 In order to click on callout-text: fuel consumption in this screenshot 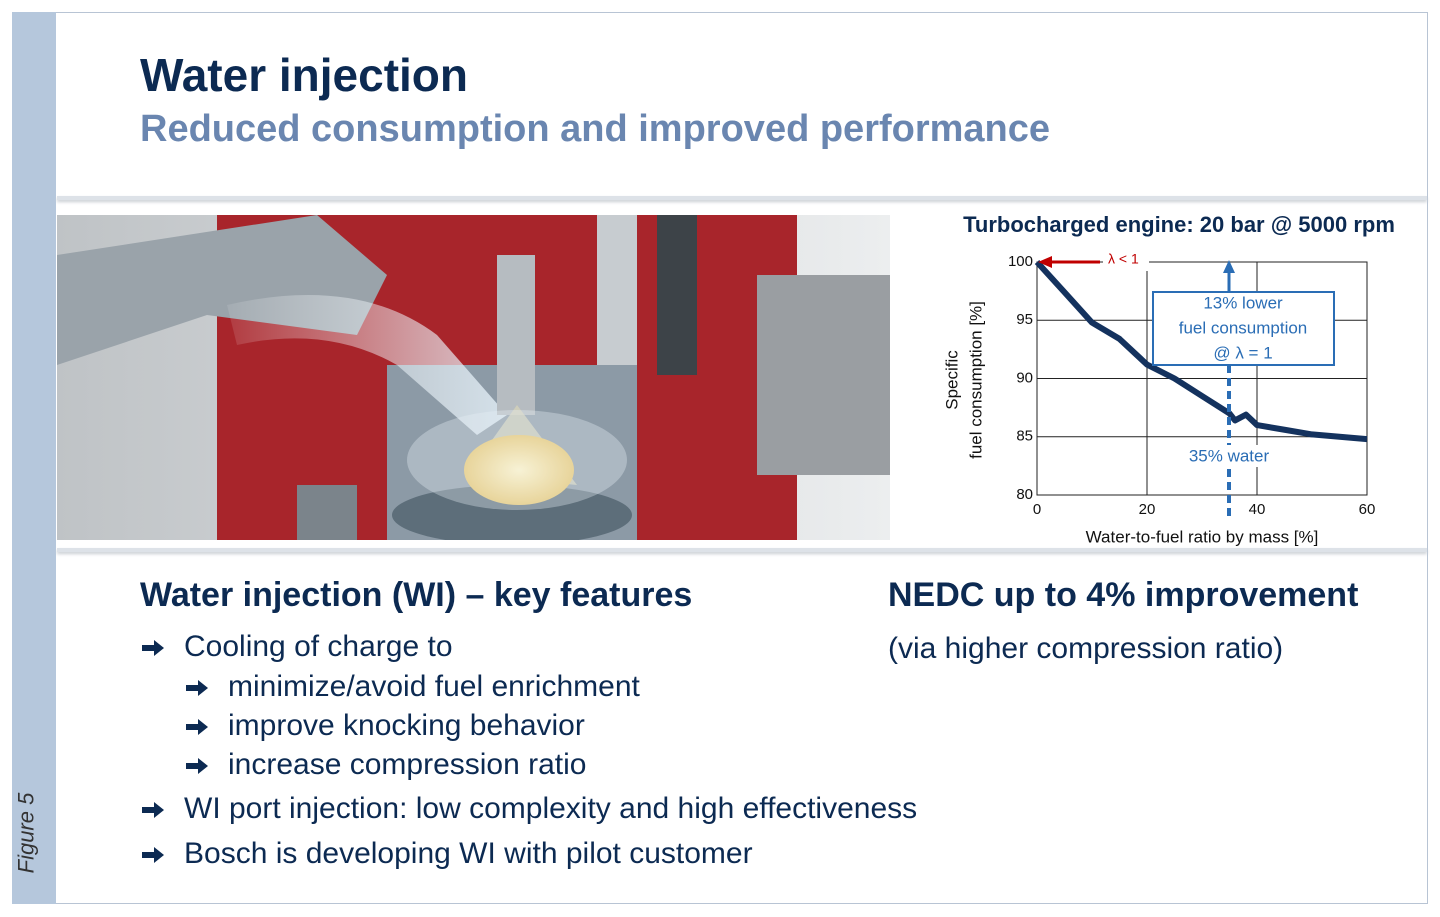, I will do `click(1243, 327)`.